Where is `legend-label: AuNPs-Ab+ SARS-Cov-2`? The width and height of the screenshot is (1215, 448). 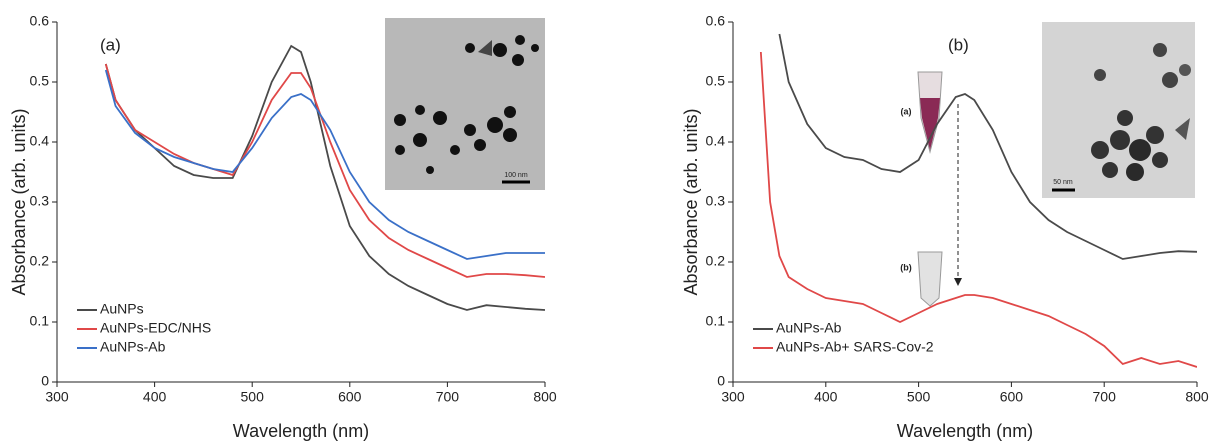
legend-label: AuNPs-Ab+ SARS-Cov-2 is located at coordinates (855, 347).